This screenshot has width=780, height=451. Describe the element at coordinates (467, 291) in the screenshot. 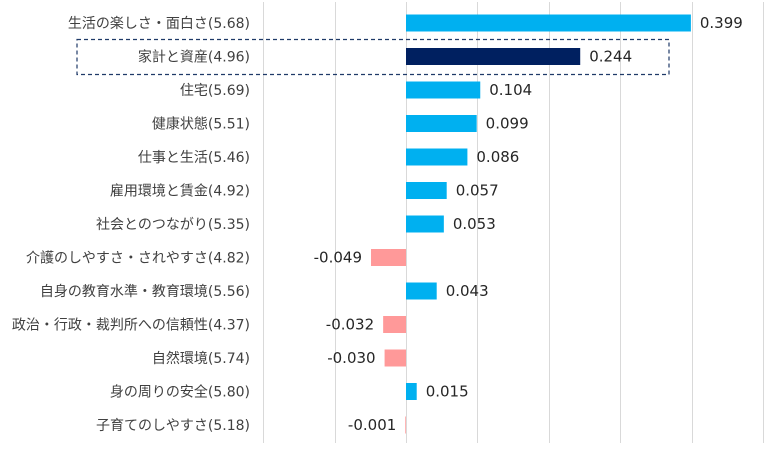

I see `value-label: 0.043` at that location.